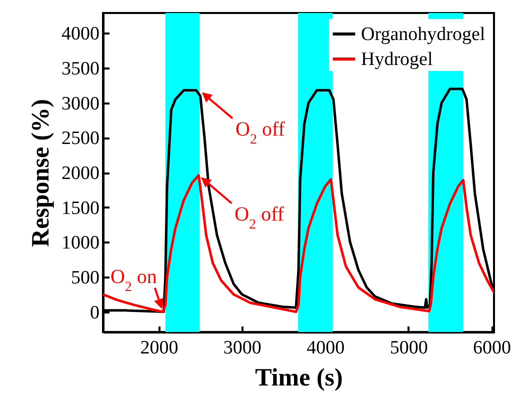 This screenshot has height=403, width=520. What do you see at coordinates (423, 34) in the screenshot?
I see `legend-label: Organohydrogel` at bounding box center [423, 34].